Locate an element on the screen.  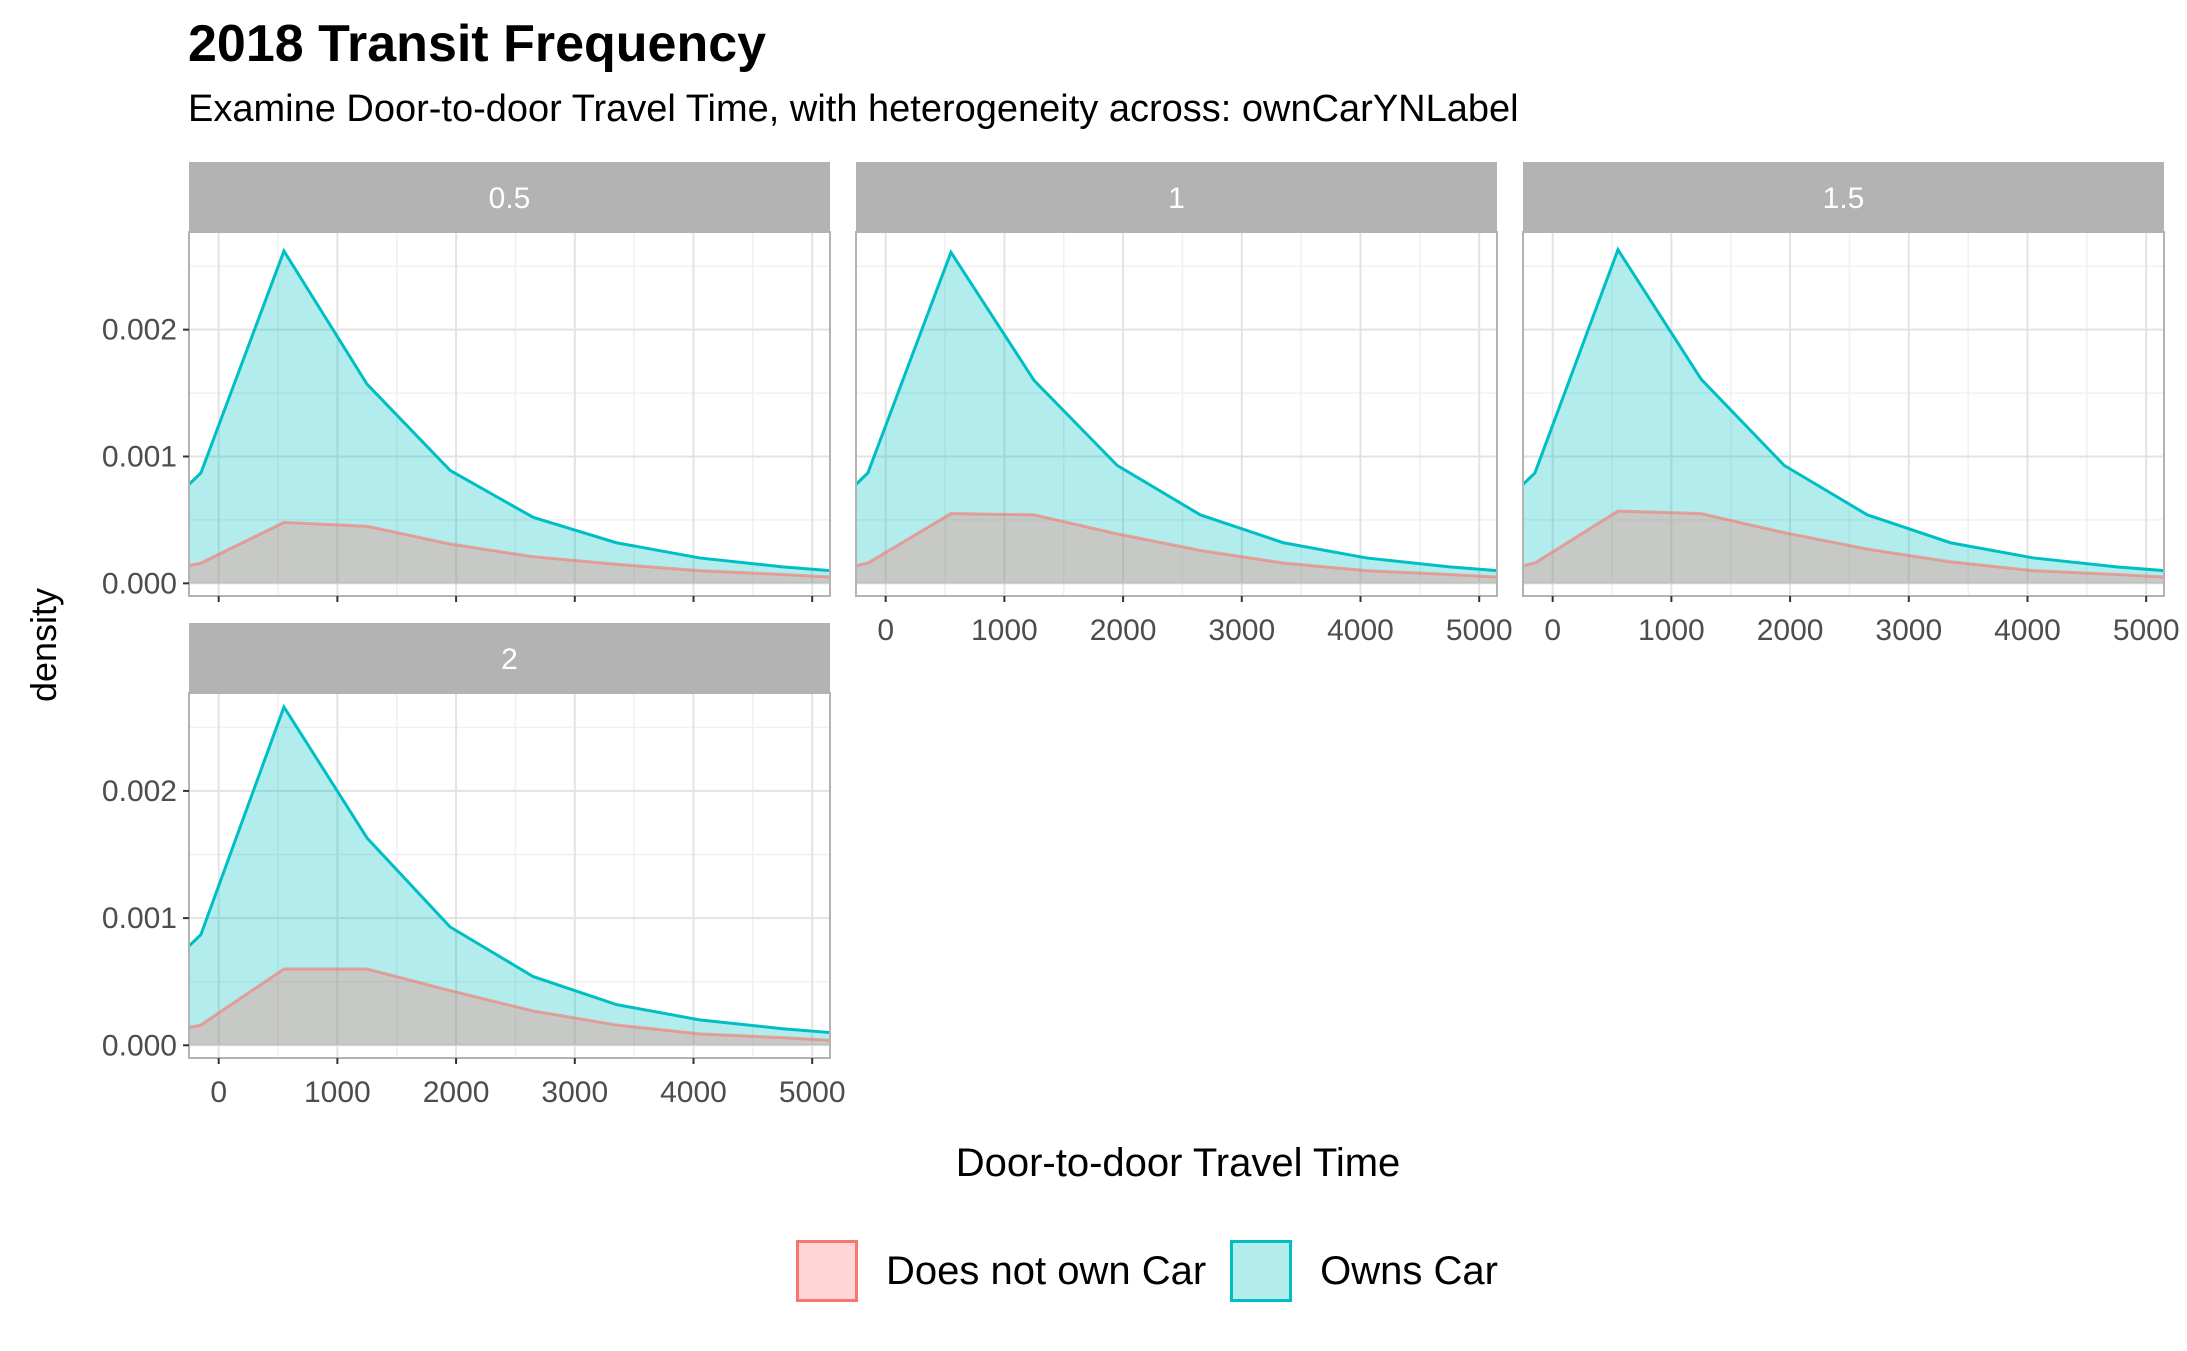
facet-strip-label: 1.5 is located at coordinates (1844, 198).